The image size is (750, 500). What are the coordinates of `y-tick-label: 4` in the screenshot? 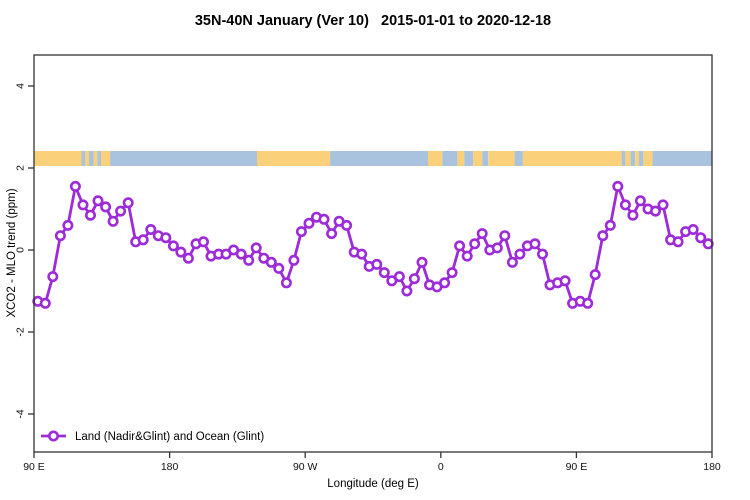 It's located at (21, 86).